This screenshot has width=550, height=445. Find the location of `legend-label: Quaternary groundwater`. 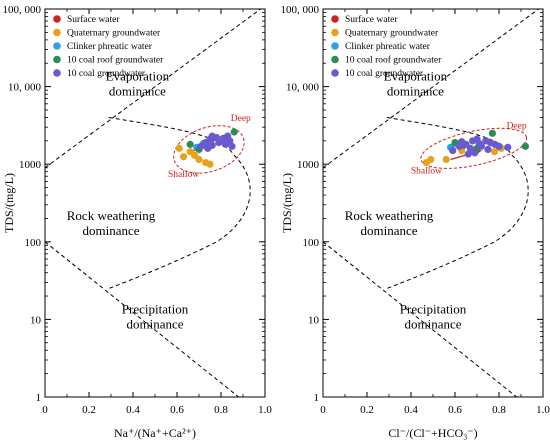

legend-label: Quaternary groundwater is located at coordinates (392, 34).